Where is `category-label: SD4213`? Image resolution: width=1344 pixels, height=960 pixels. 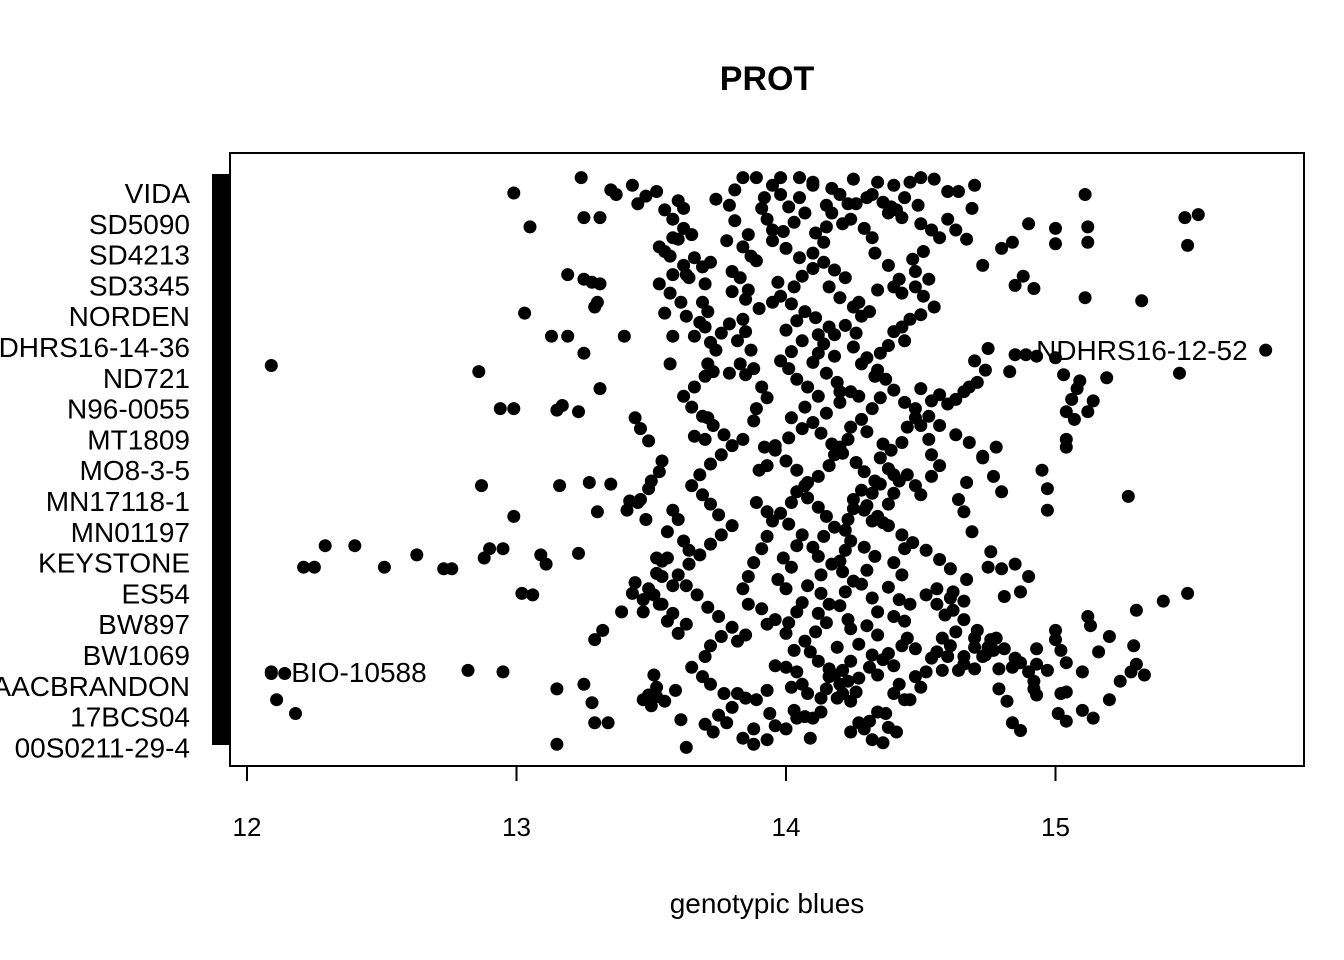 category-label: SD4213 is located at coordinates (139, 255).